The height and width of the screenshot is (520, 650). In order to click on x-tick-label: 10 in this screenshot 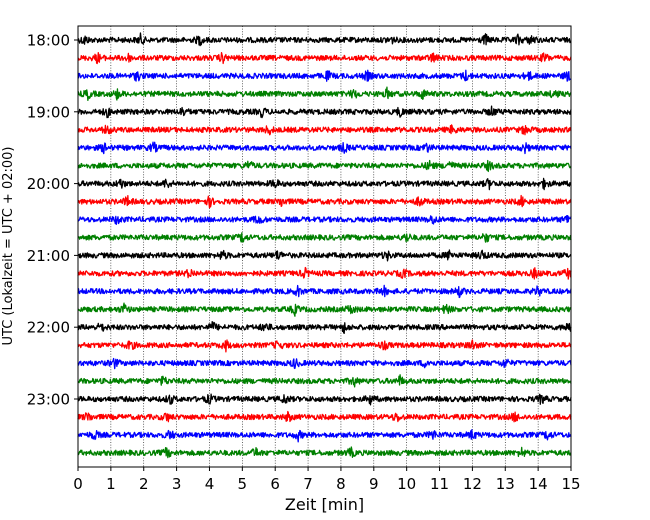, I will do `click(406, 484)`.